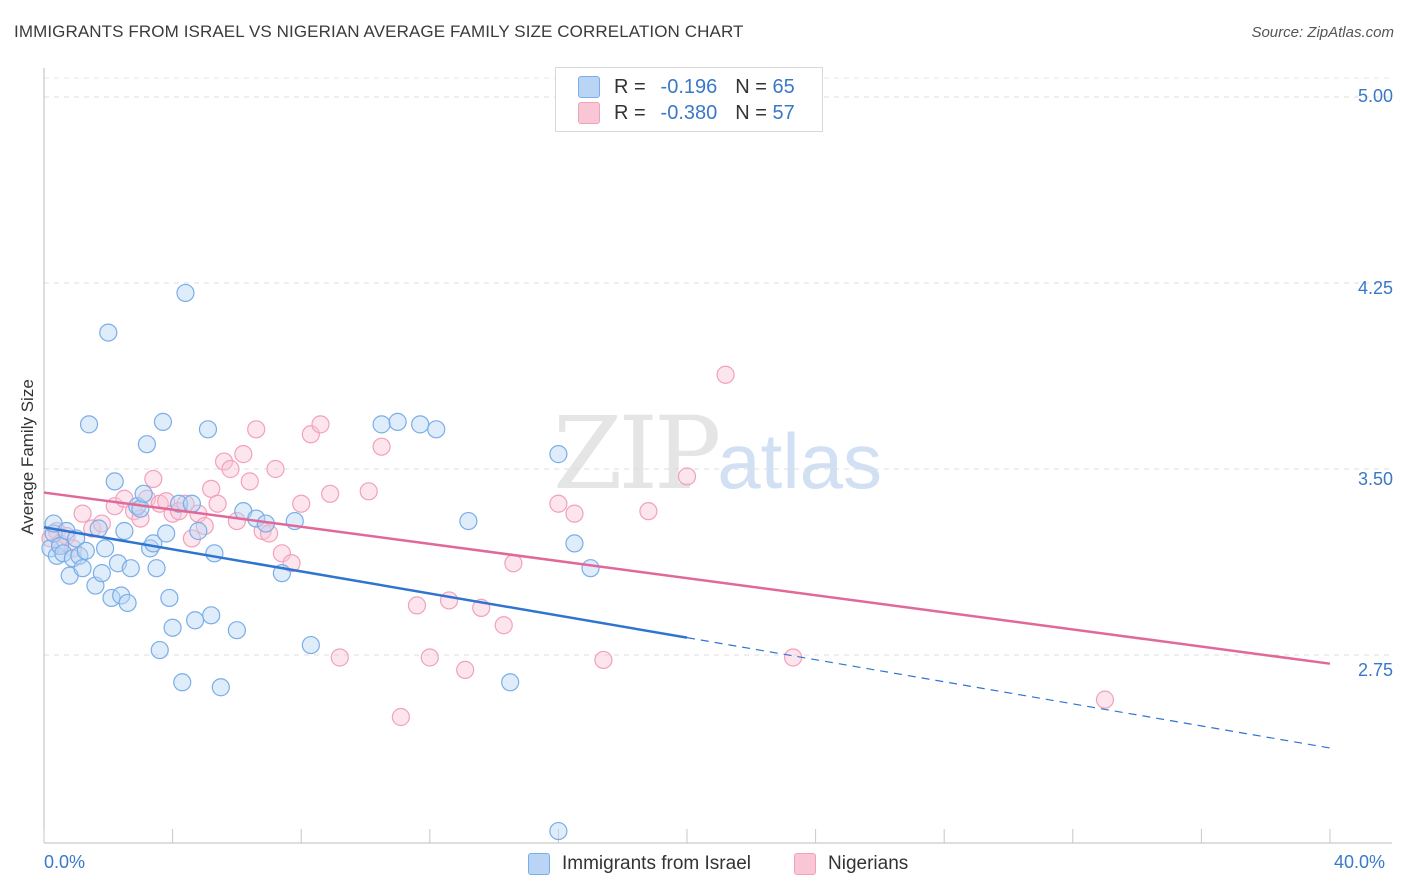 The width and height of the screenshot is (1406, 892). I want to click on legend-row-nigerian: R = -0.380 N = 57, so click(686, 113).